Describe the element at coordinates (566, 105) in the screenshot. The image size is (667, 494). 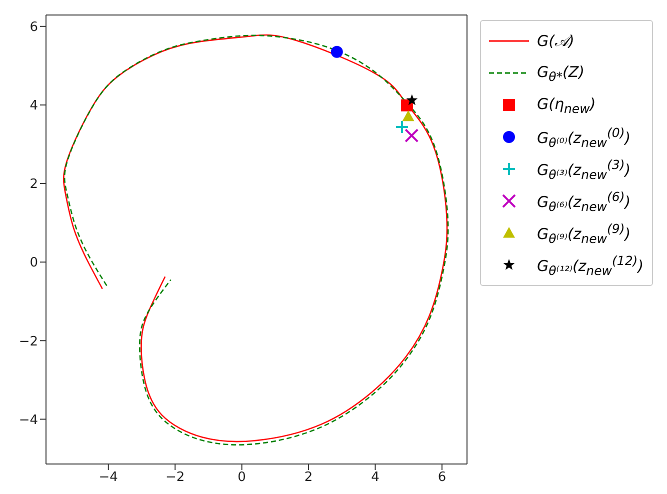
I see `legend-label: G(η$_{new}$)` at that location.